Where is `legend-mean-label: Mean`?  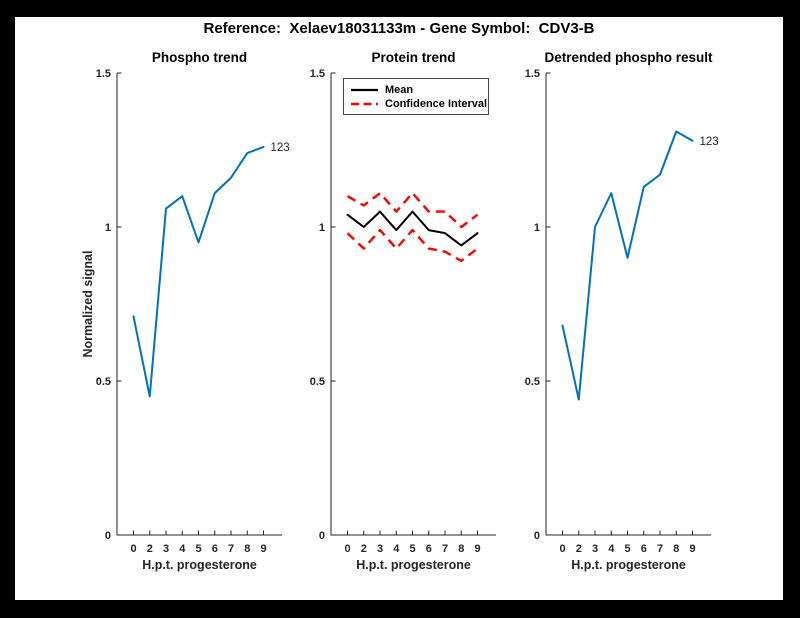 legend-mean-label: Mean is located at coordinates (399, 90).